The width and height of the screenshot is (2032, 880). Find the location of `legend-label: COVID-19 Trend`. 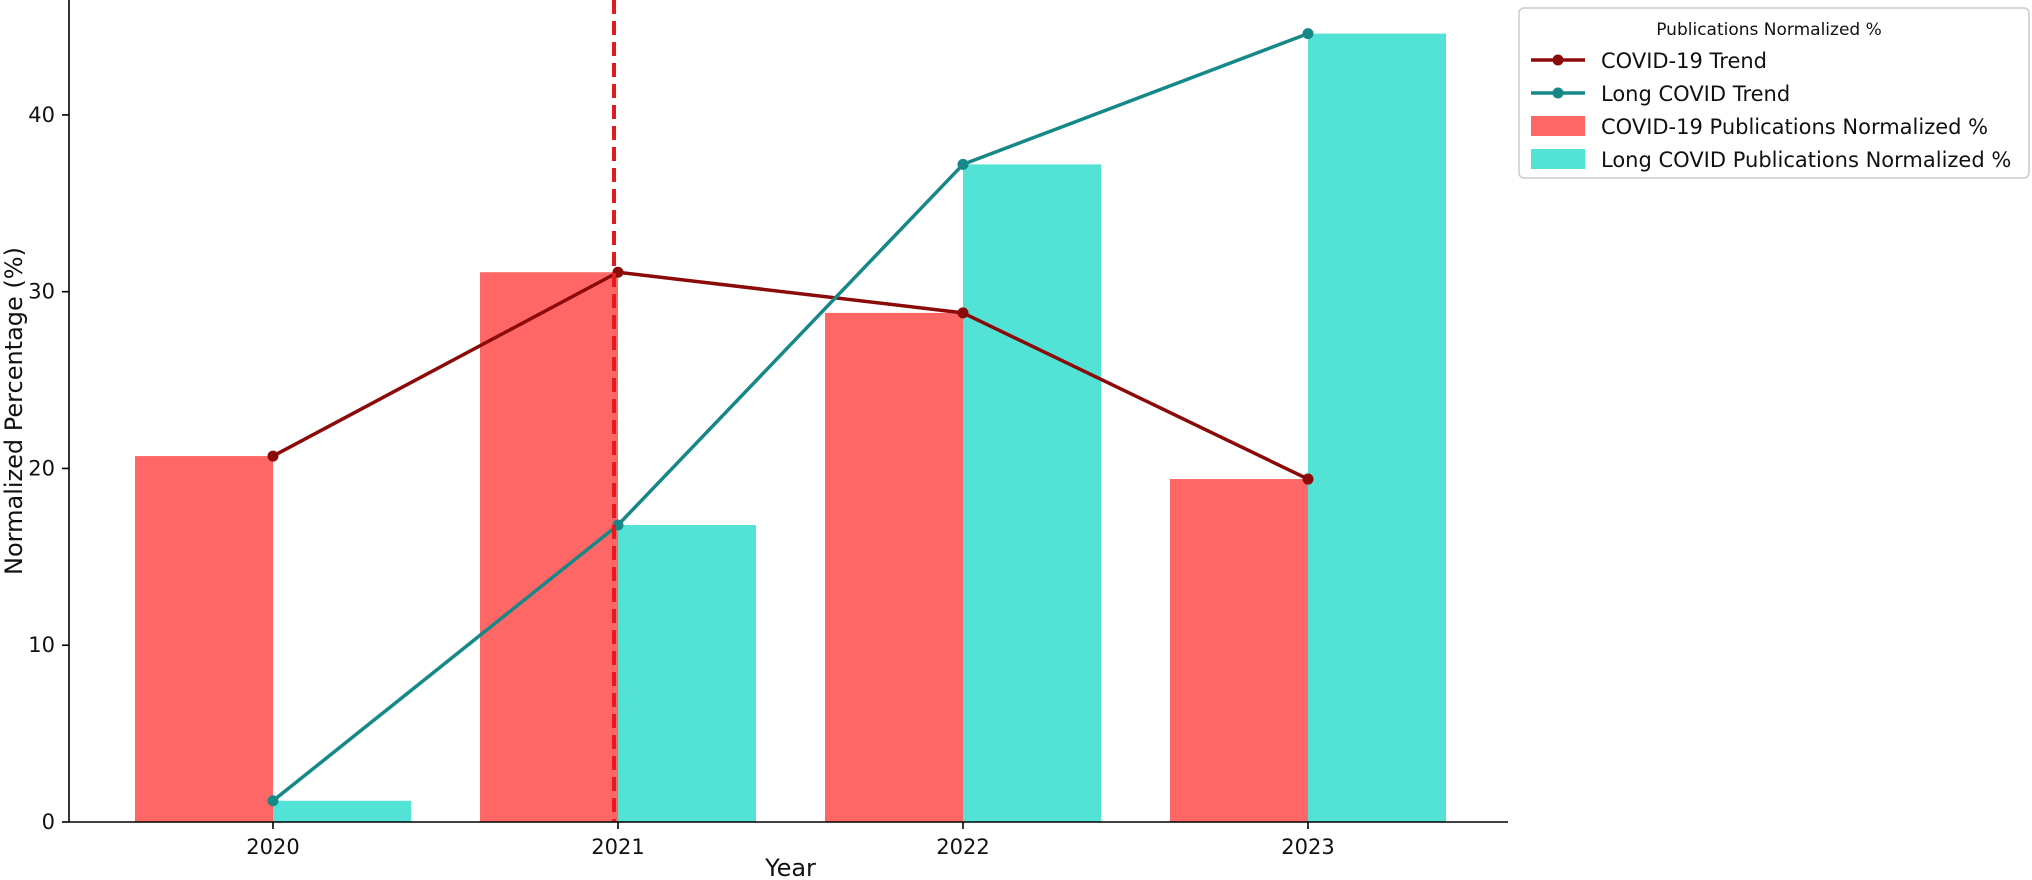

legend-label: COVID-19 Trend is located at coordinates (1684, 61).